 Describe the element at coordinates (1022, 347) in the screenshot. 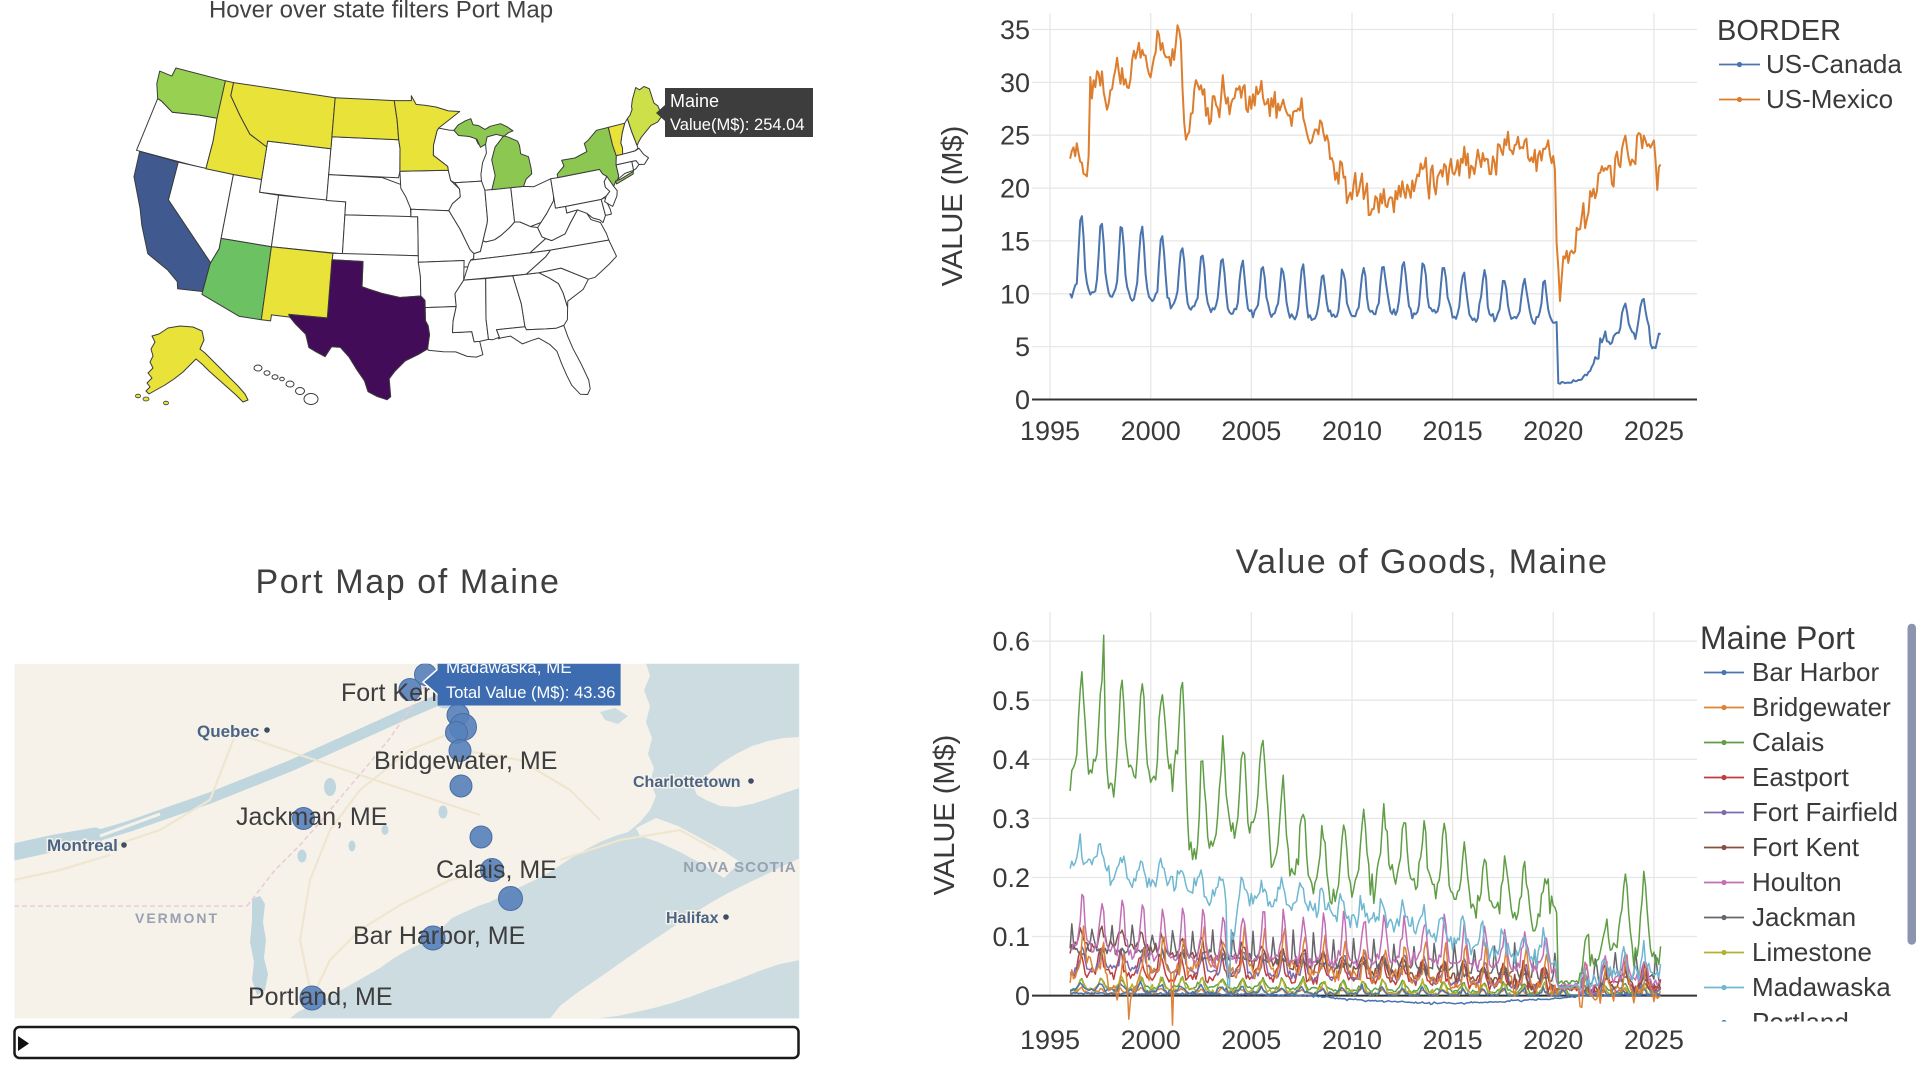

I see `svg-text: 5` at that location.